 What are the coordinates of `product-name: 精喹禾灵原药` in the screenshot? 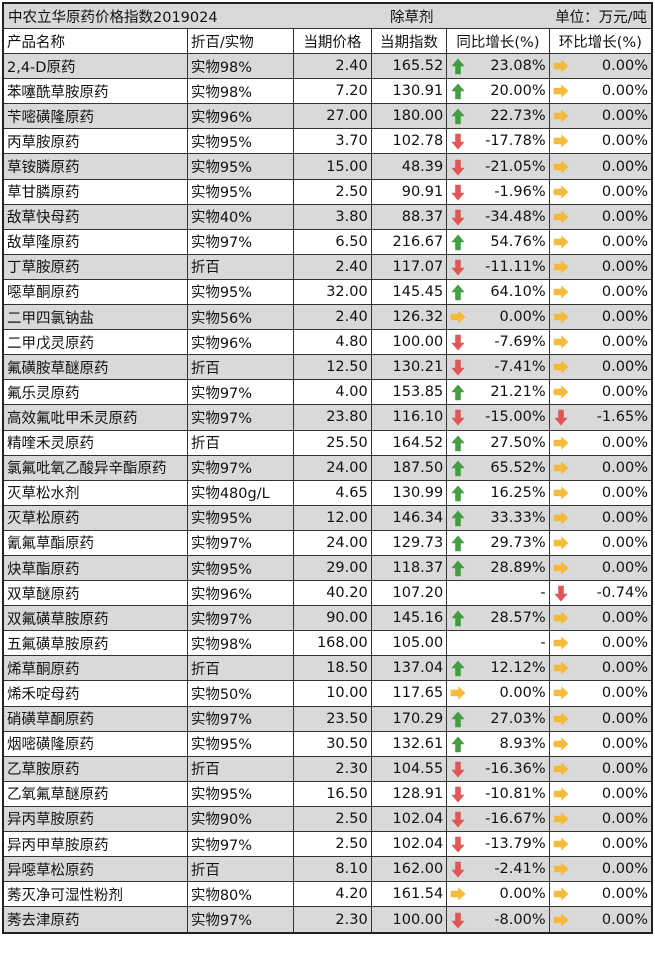 It's located at (96, 442).